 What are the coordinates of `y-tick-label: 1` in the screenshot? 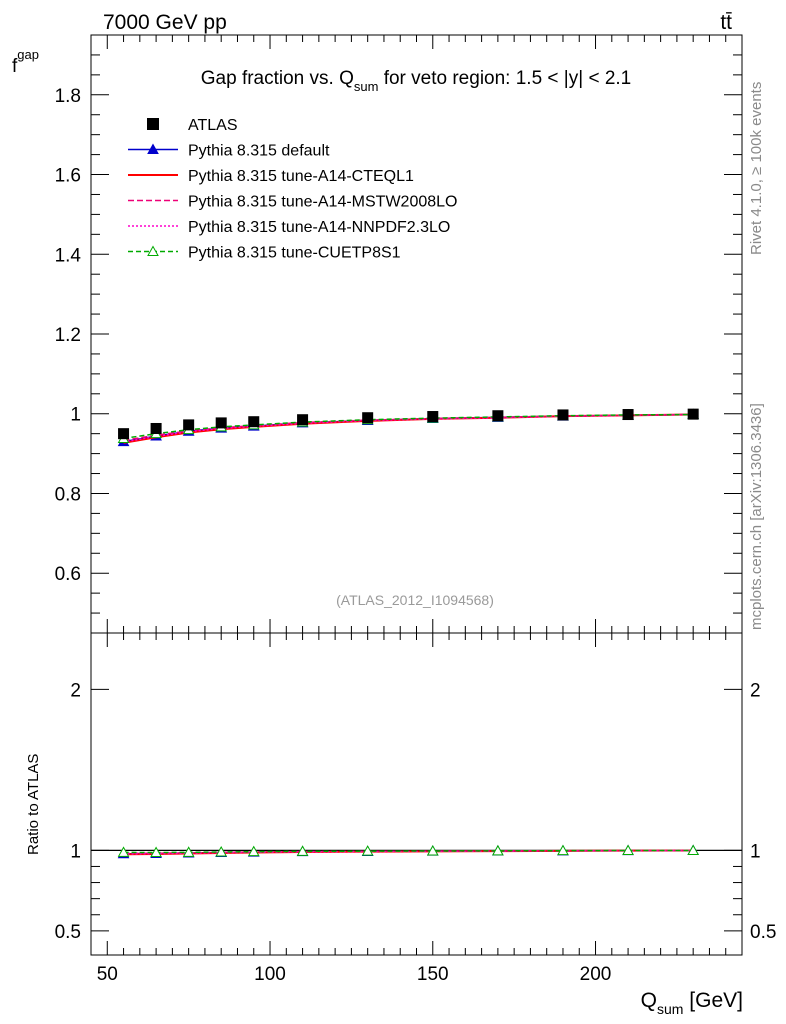 It's located at (75, 415).